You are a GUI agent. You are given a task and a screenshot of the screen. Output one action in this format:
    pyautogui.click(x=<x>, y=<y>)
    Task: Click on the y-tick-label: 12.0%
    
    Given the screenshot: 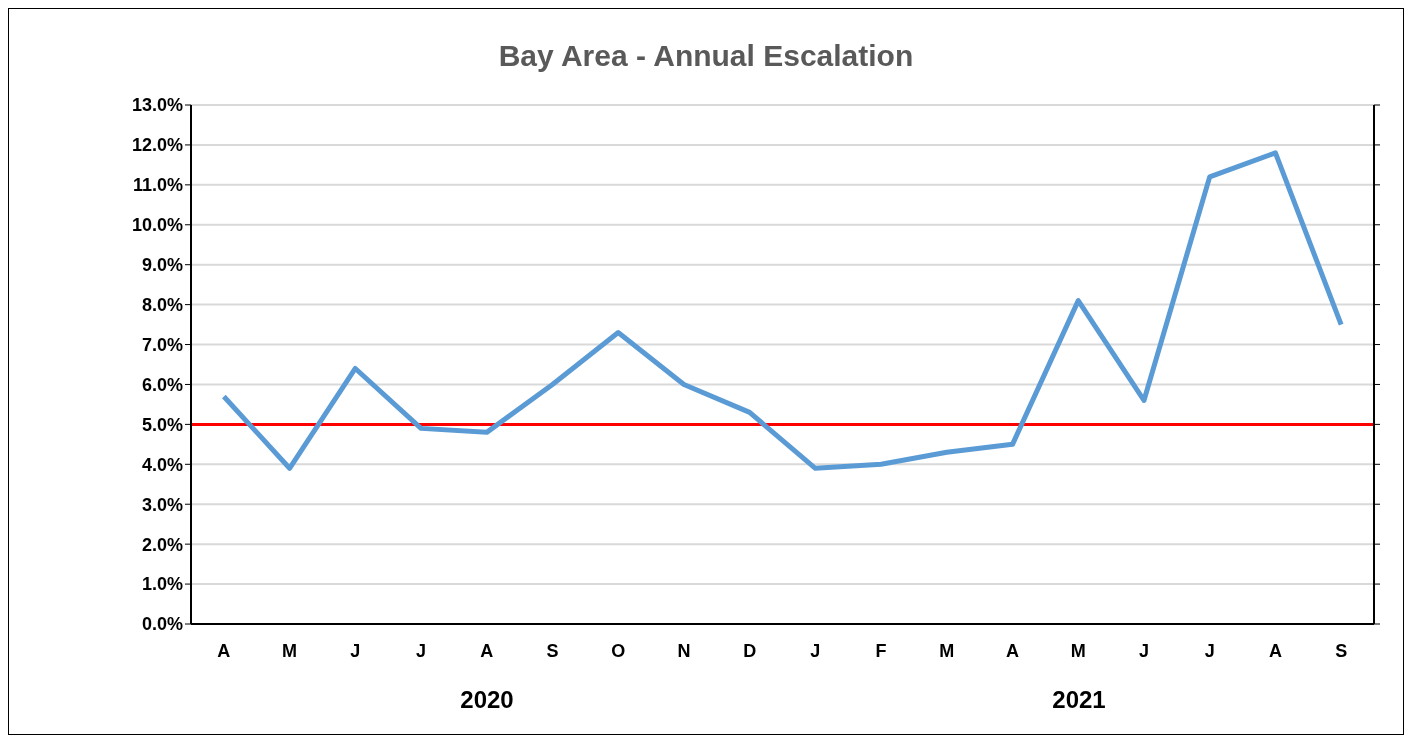 What is the action you would take?
    pyautogui.click(x=157, y=145)
    